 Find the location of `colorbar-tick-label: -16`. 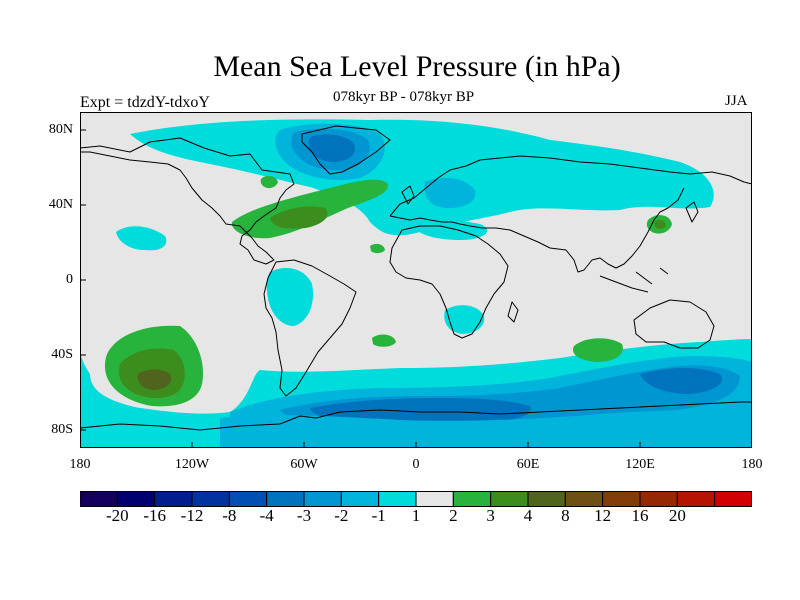

colorbar-tick-label: -16 is located at coordinates (154, 515).